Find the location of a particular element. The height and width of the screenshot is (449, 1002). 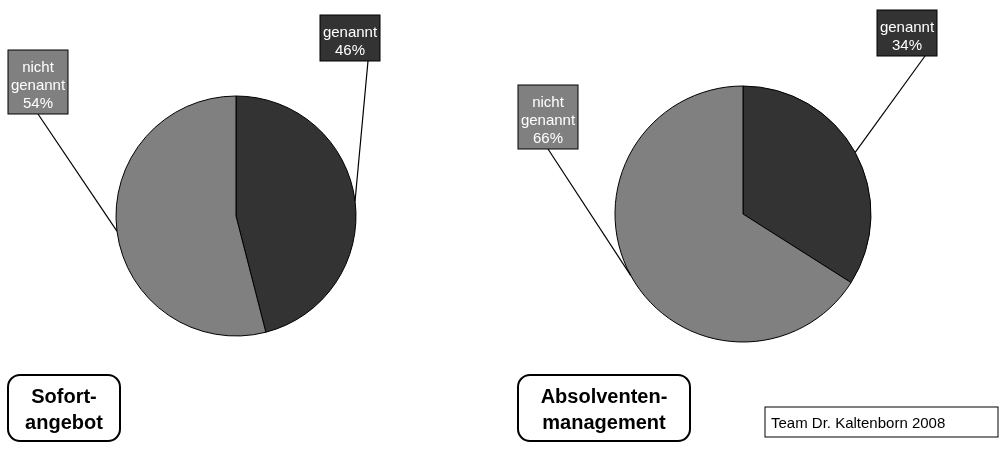

data-label: 46% is located at coordinates (350, 49).